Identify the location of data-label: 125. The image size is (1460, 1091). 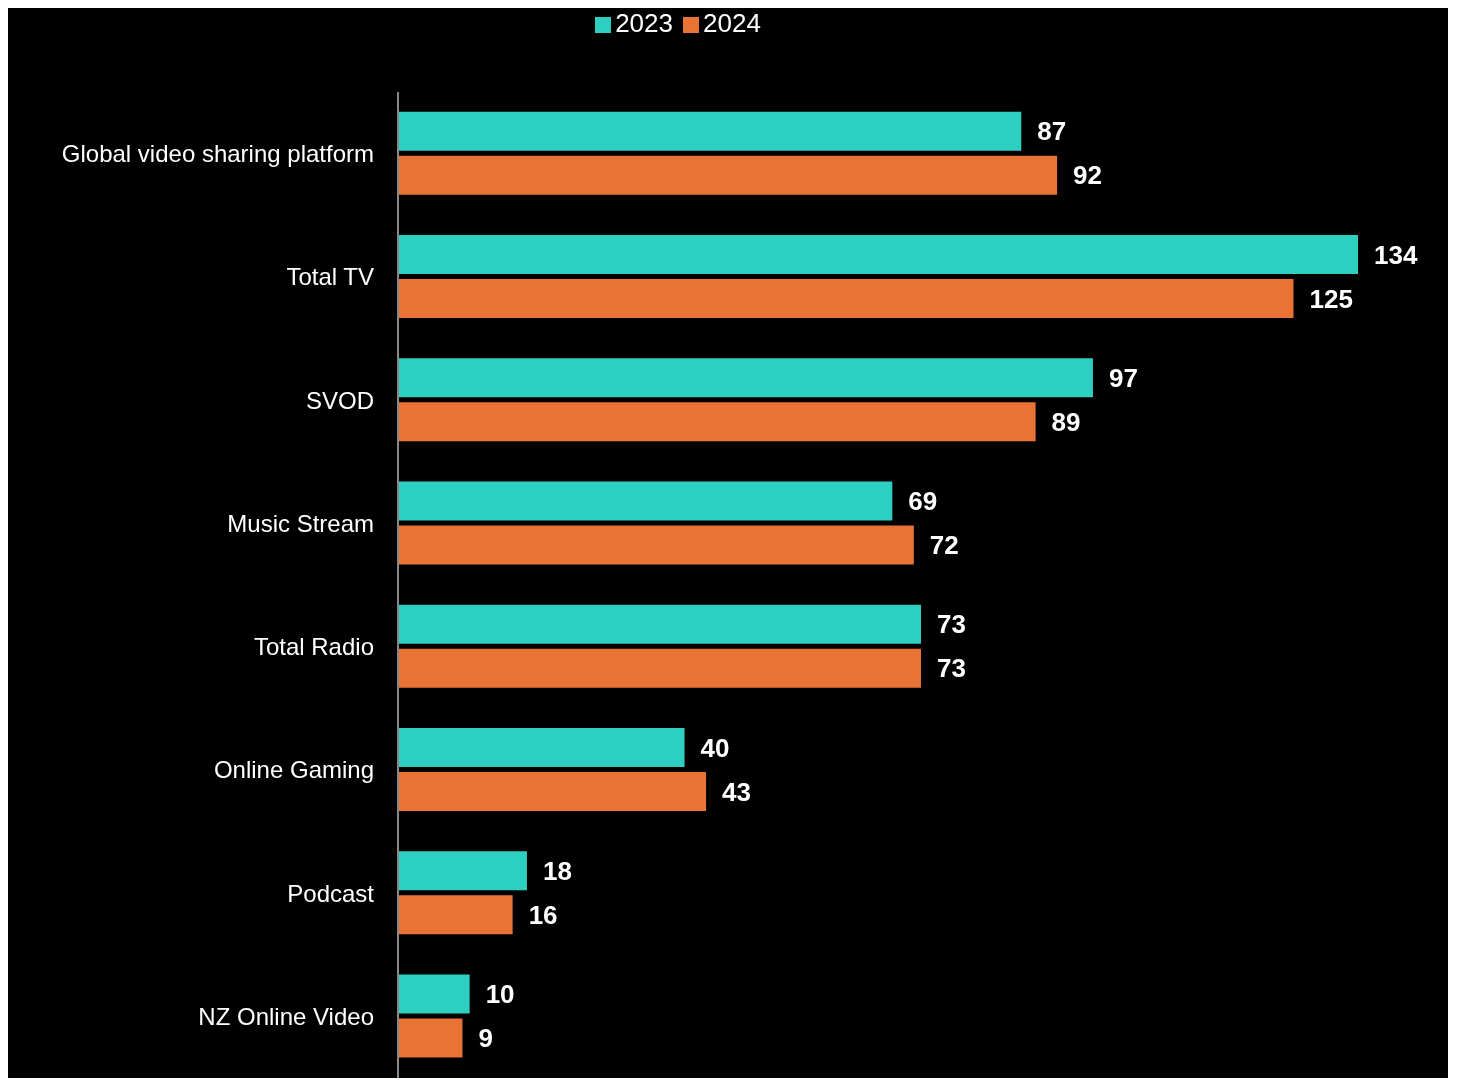
(1331, 298).